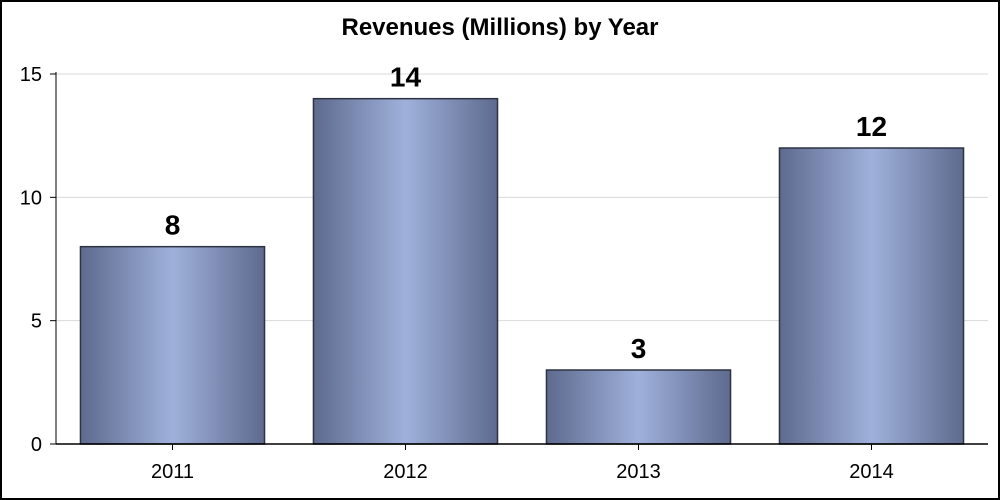 The height and width of the screenshot is (500, 1000). What do you see at coordinates (406, 77) in the screenshot?
I see `data-label-2012: 14` at bounding box center [406, 77].